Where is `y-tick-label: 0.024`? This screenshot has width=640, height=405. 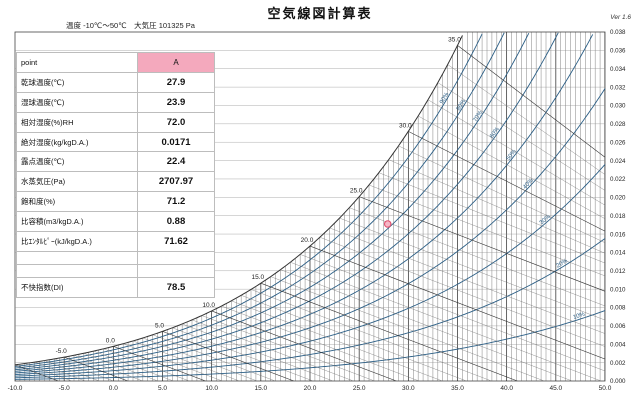
y-tick-label: 0.024 is located at coordinates (618, 161).